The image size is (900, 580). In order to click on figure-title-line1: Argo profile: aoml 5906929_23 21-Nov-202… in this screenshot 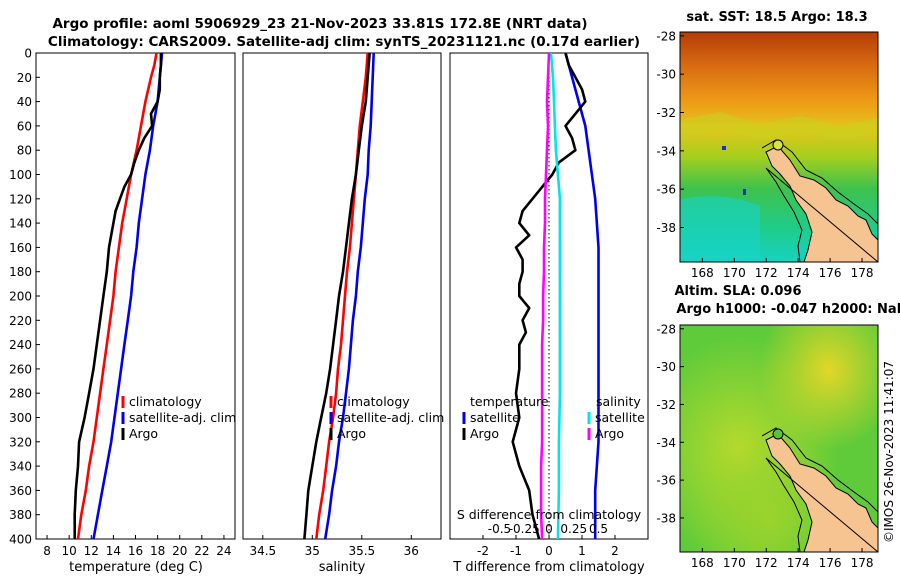, I will do `click(319, 24)`.